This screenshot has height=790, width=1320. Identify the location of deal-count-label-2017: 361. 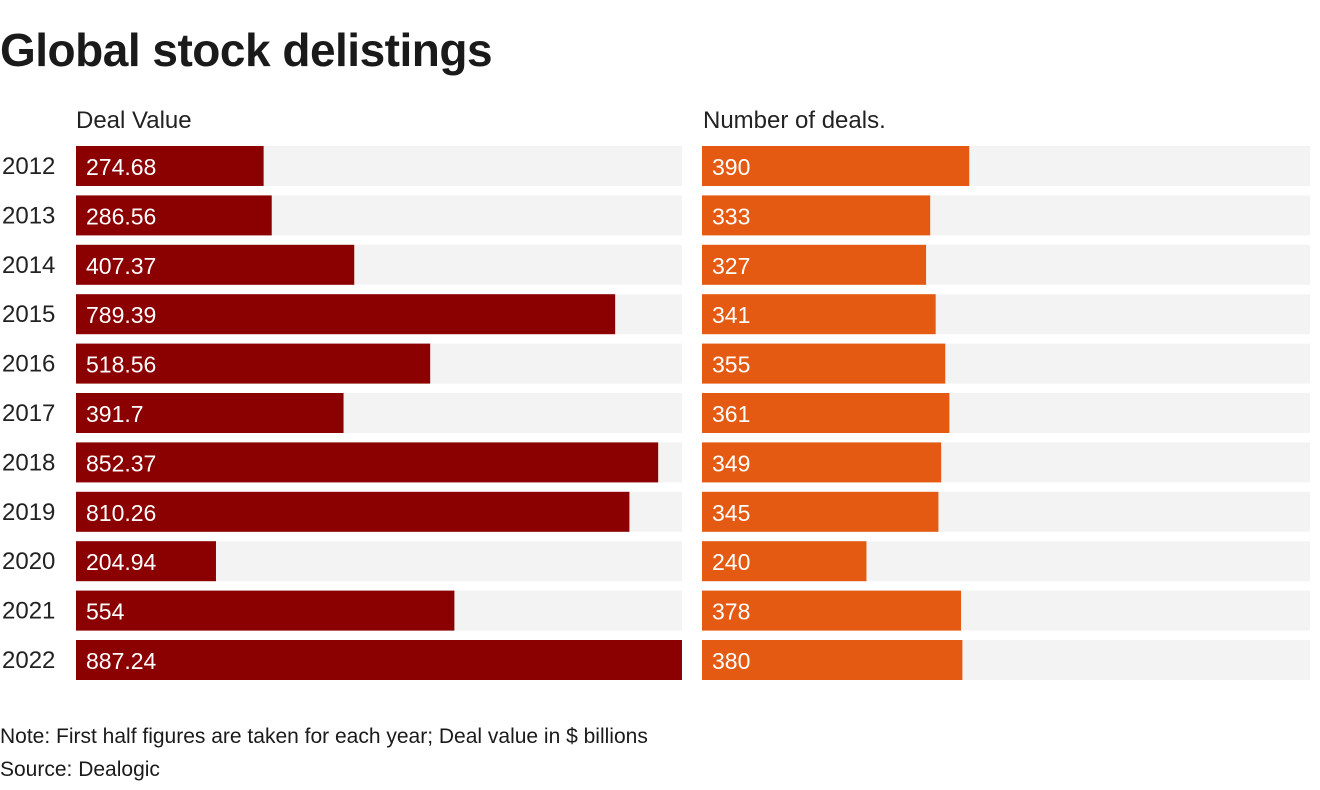
(731, 414).